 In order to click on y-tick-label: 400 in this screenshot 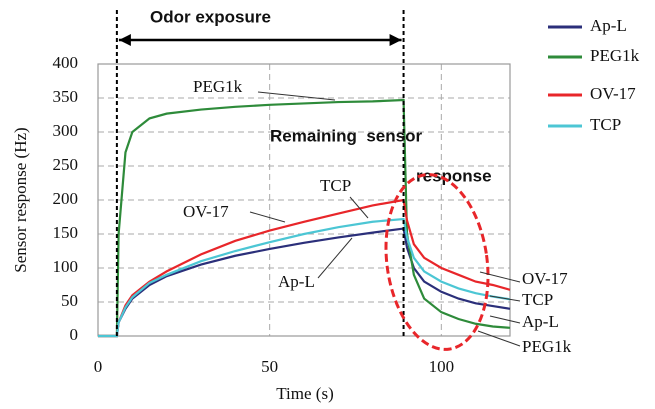, I will do `click(66, 62)`.